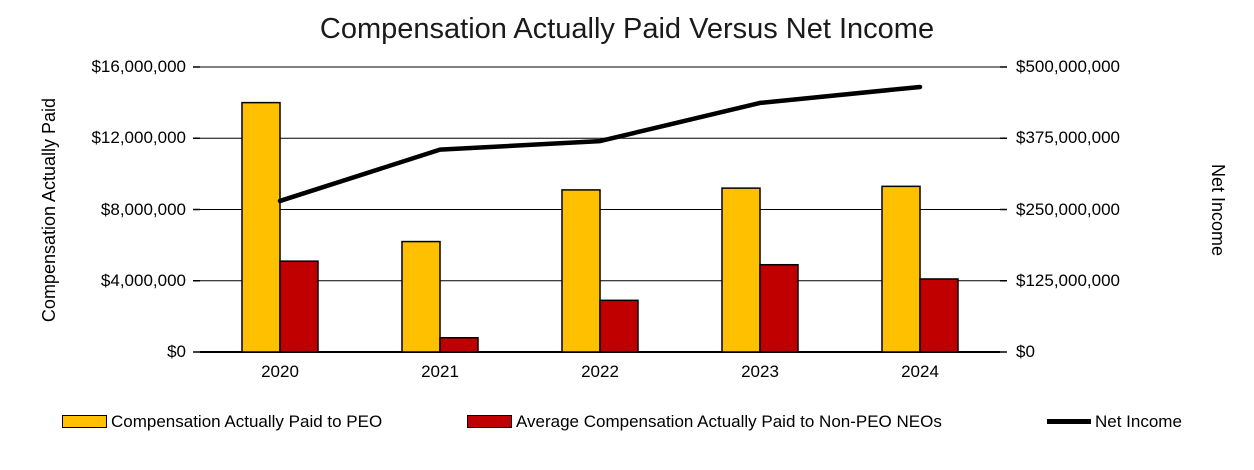 This screenshot has width=1254, height=470. I want to click on legend-label-peo: Compensation Actually Paid to PEO, so click(247, 421).